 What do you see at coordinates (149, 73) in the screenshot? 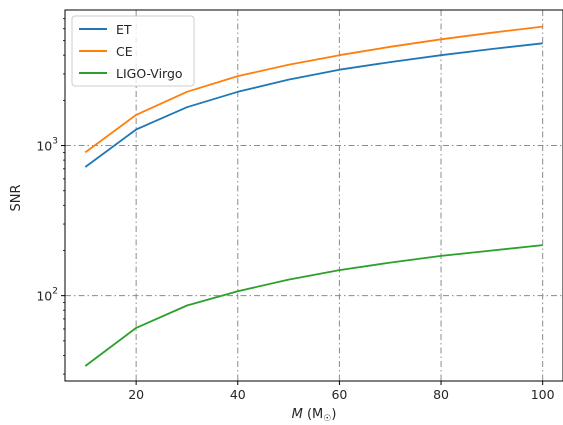
I see `legend-label-ligo-virgo: LIGO-Virgo` at bounding box center [149, 73].